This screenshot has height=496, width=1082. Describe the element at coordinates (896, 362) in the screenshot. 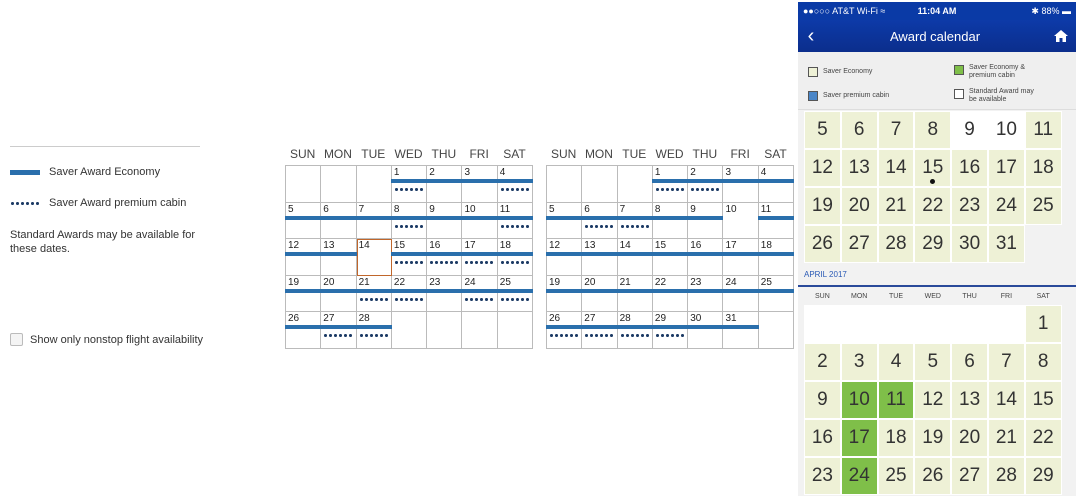

I see `mobile-day-cell: 4` at that location.